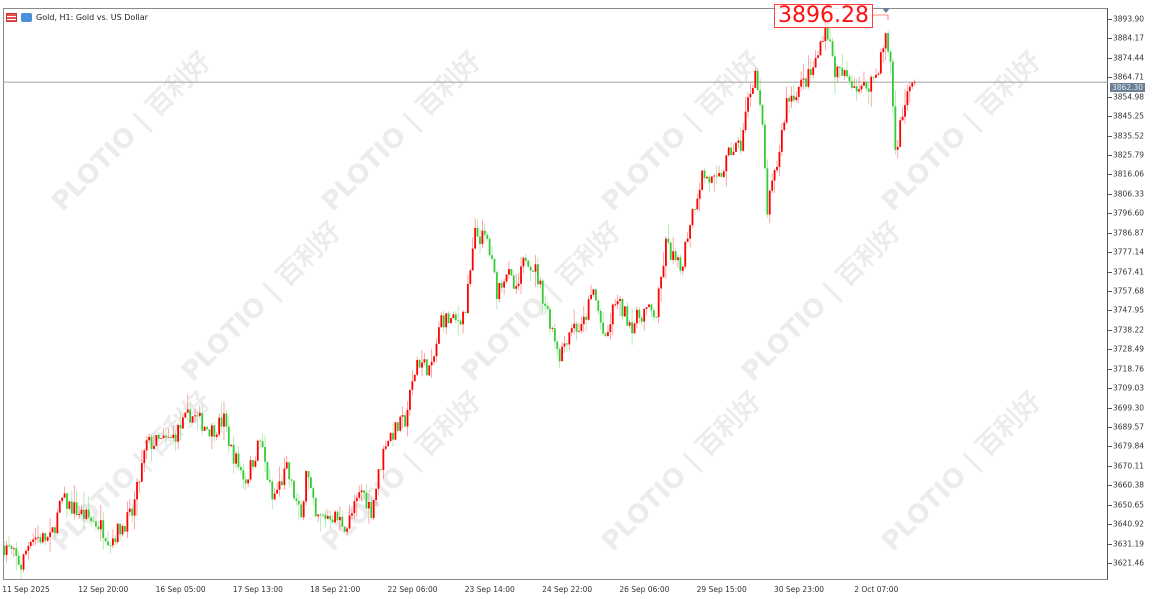 The width and height of the screenshot is (1152, 599). What do you see at coordinates (876, 589) in the screenshot?
I see `x-tick-label: 2 Oct 07:00` at bounding box center [876, 589].